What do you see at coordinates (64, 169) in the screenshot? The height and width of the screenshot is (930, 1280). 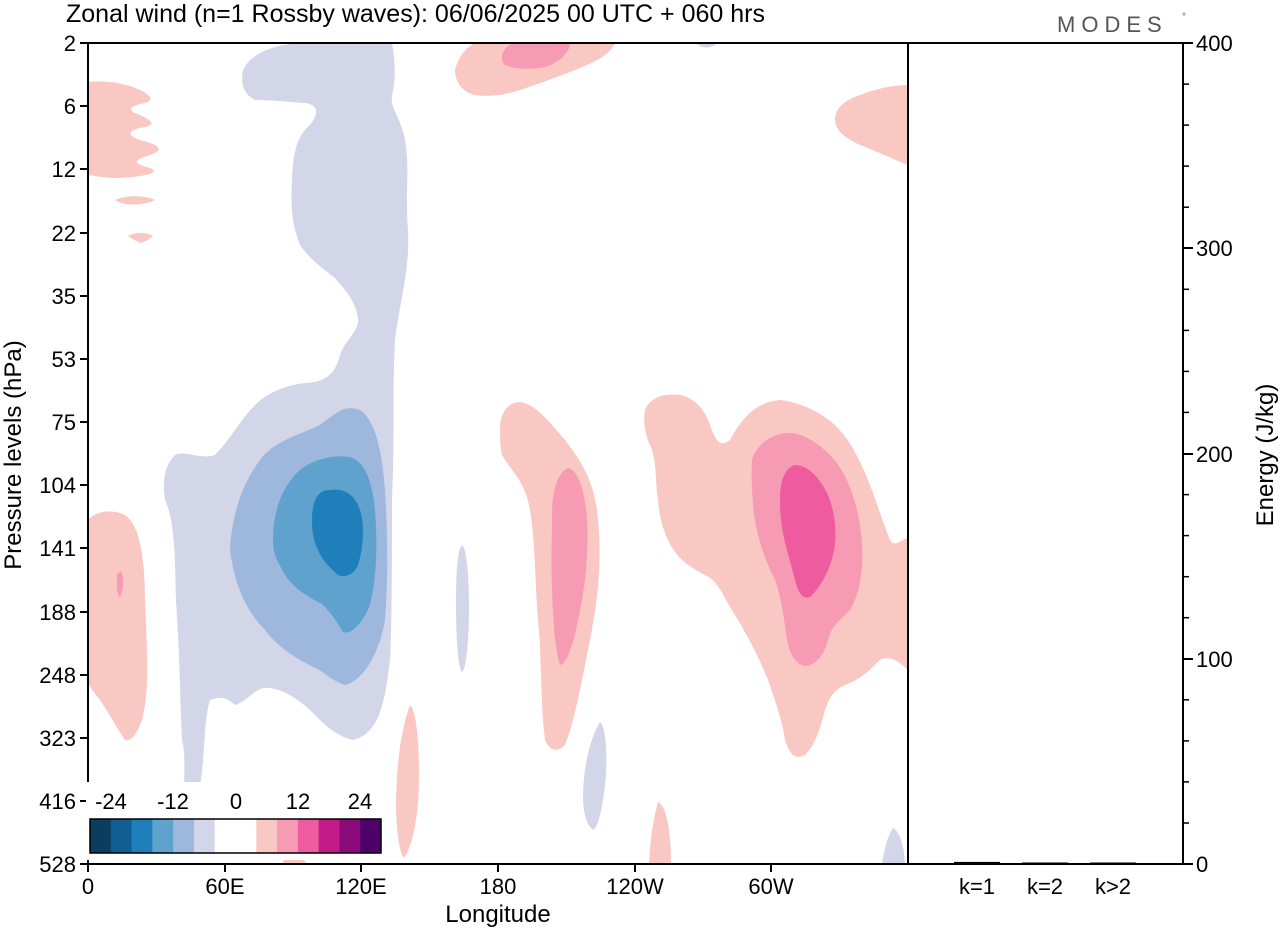 I see `svg-text: 12` at bounding box center [64, 169].